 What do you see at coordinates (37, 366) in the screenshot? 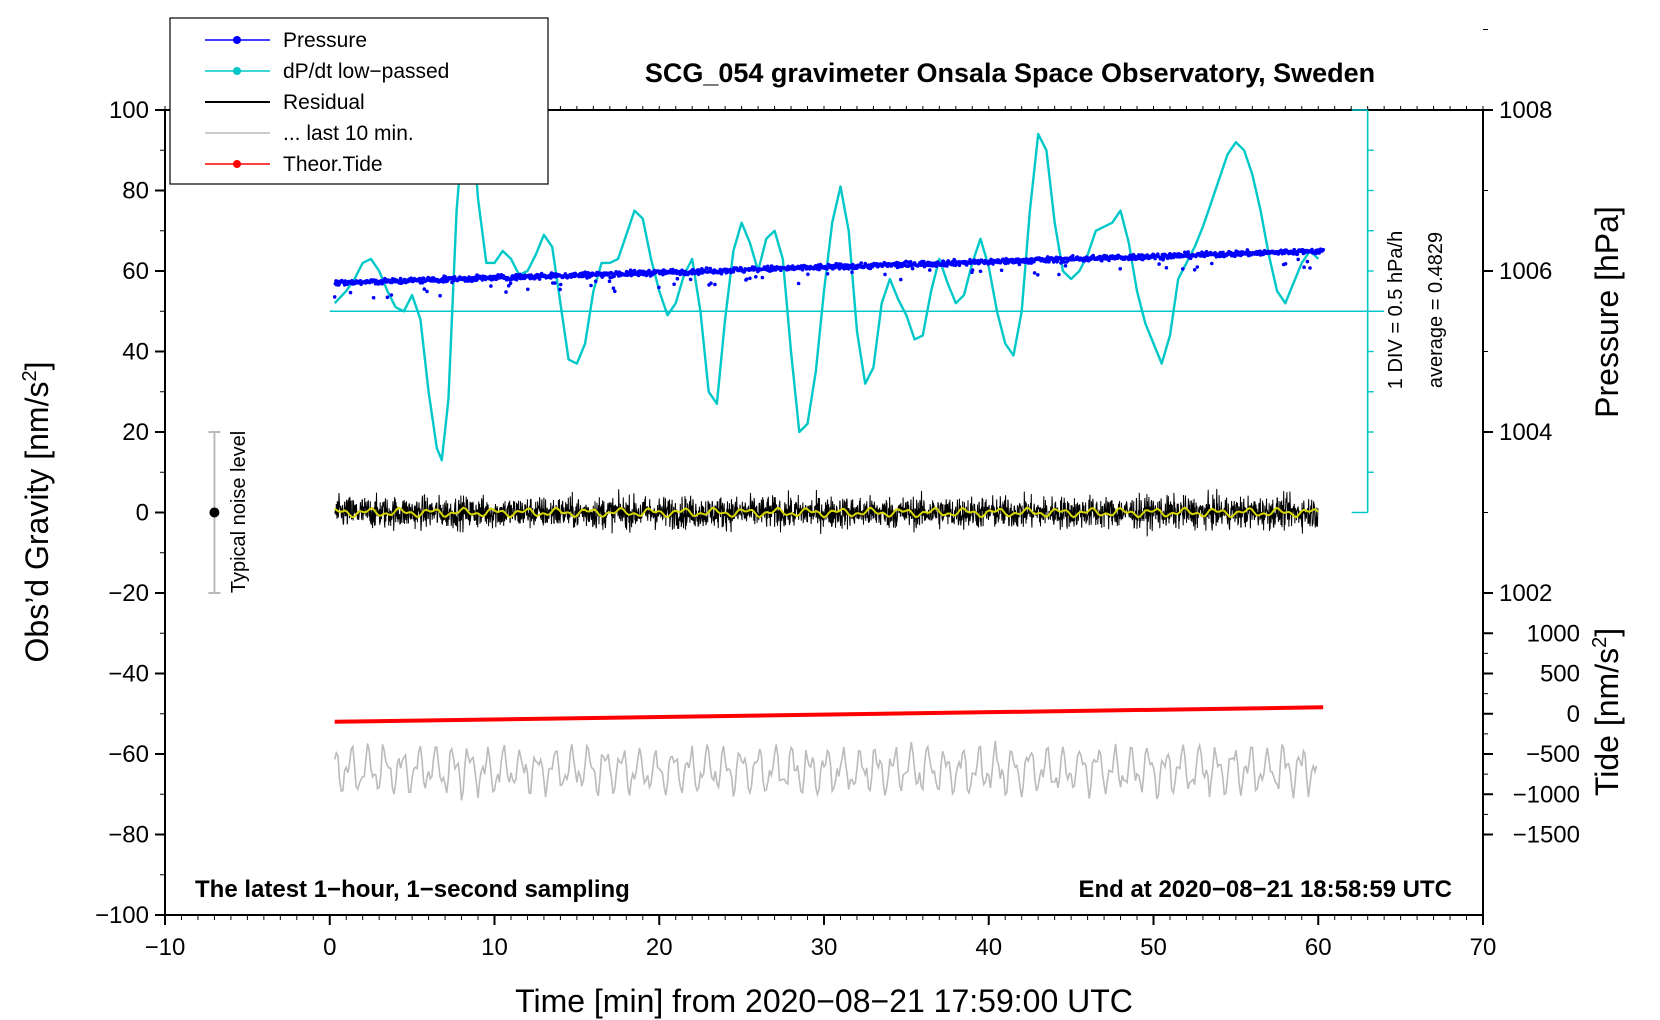
I see `y-axis-label-left-end: ]` at bounding box center [37, 366].